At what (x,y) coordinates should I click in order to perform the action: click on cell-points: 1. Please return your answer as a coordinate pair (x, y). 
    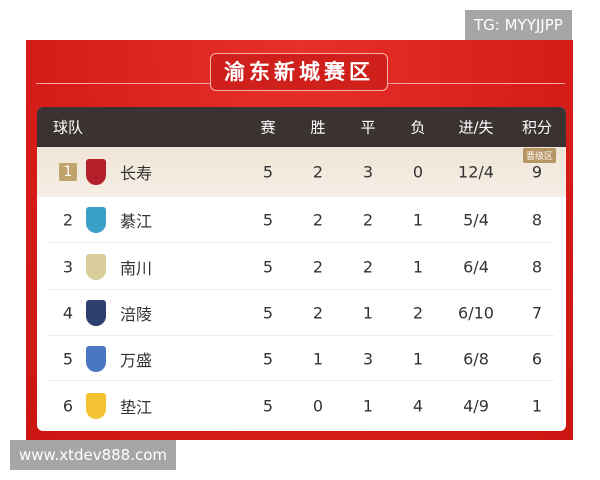
    Looking at the image, I should click on (537, 406).